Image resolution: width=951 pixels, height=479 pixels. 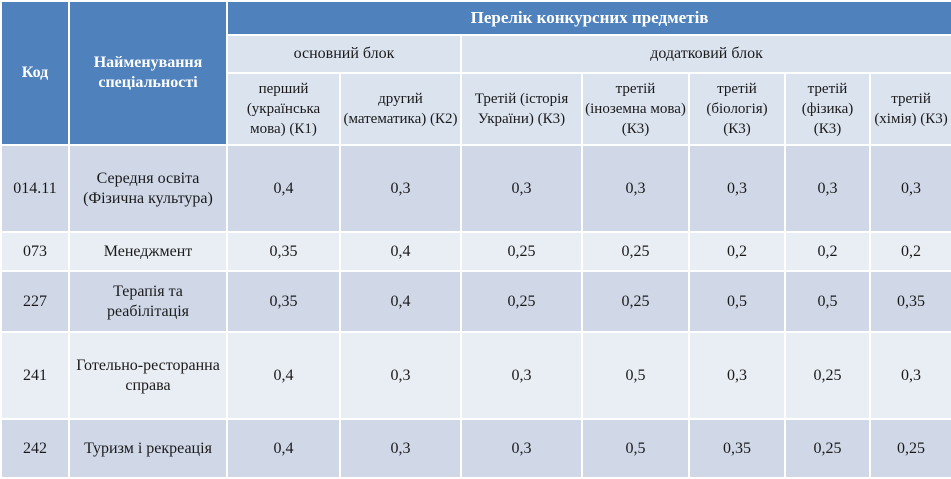 I want to click on header-extra-block: додатковий блок, so click(x=705, y=54).